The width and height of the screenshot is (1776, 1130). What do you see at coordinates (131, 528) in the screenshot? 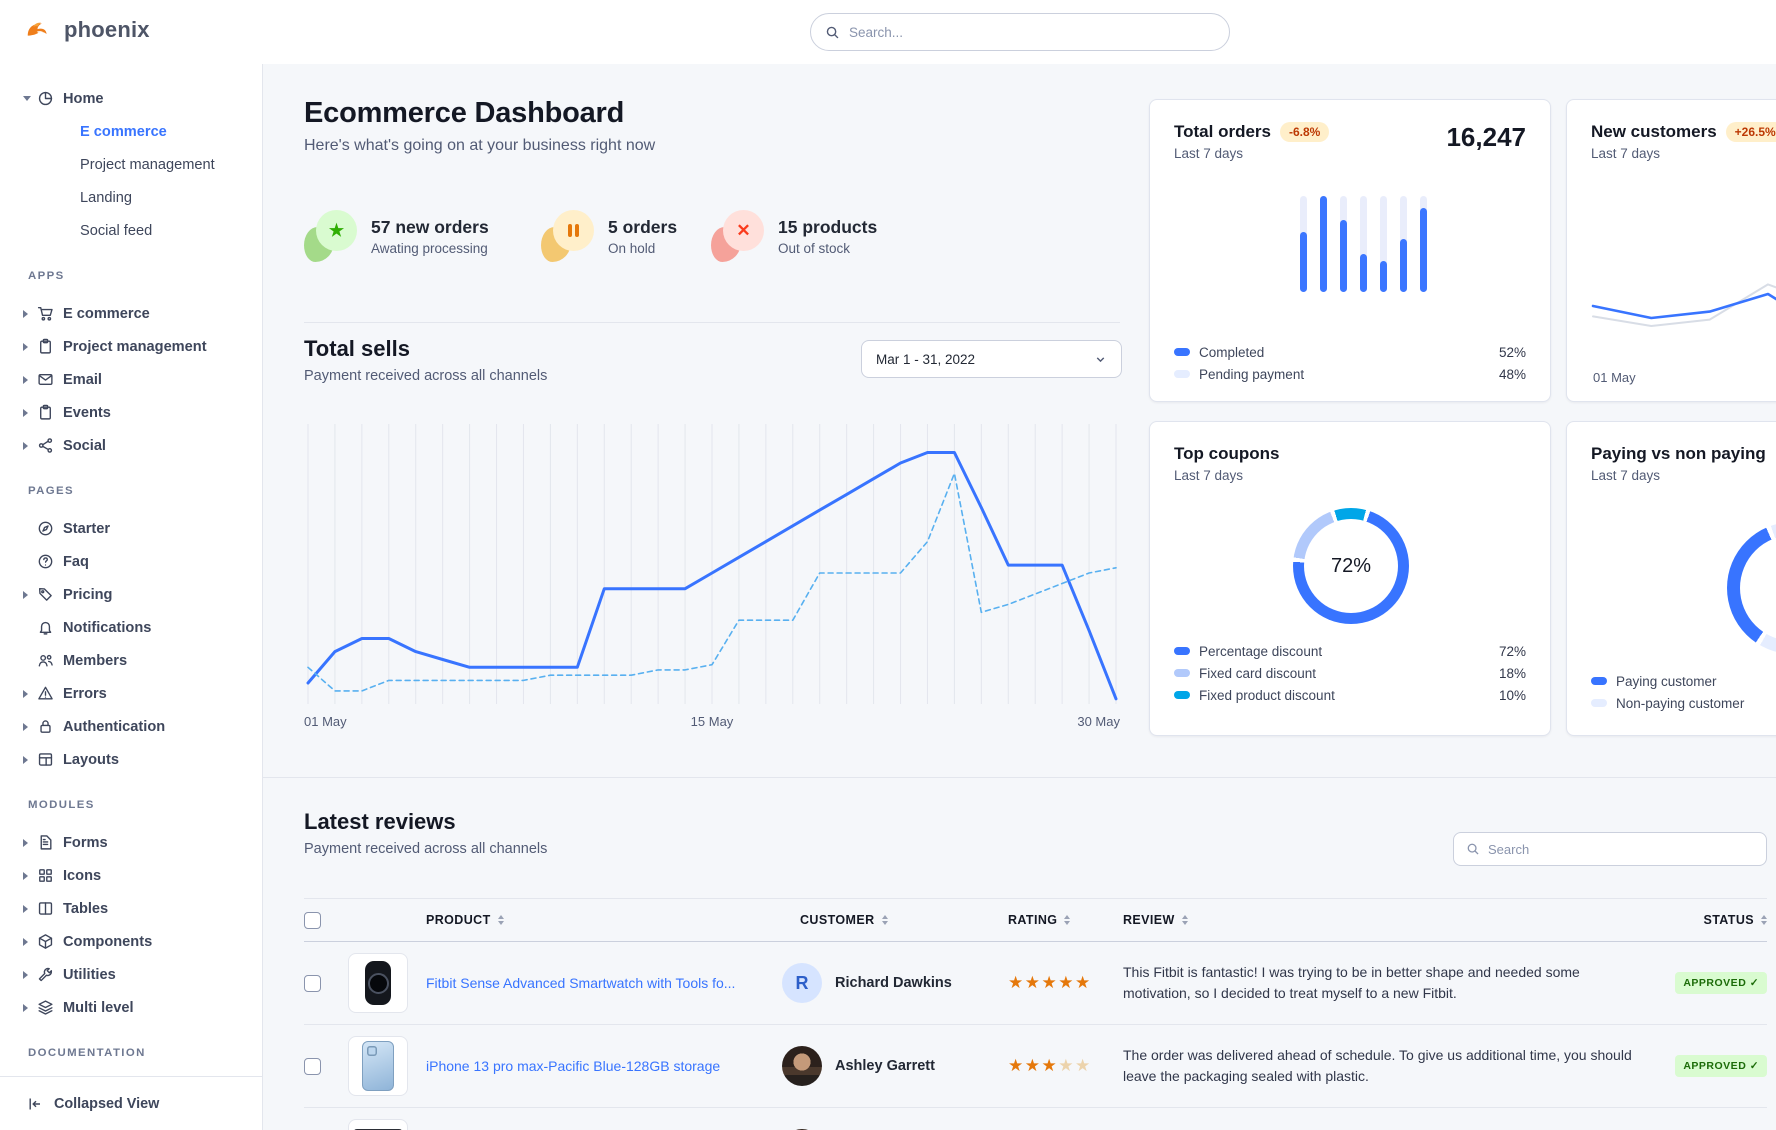
I see `sidebar-item-starter: Starter` at bounding box center [131, 528].